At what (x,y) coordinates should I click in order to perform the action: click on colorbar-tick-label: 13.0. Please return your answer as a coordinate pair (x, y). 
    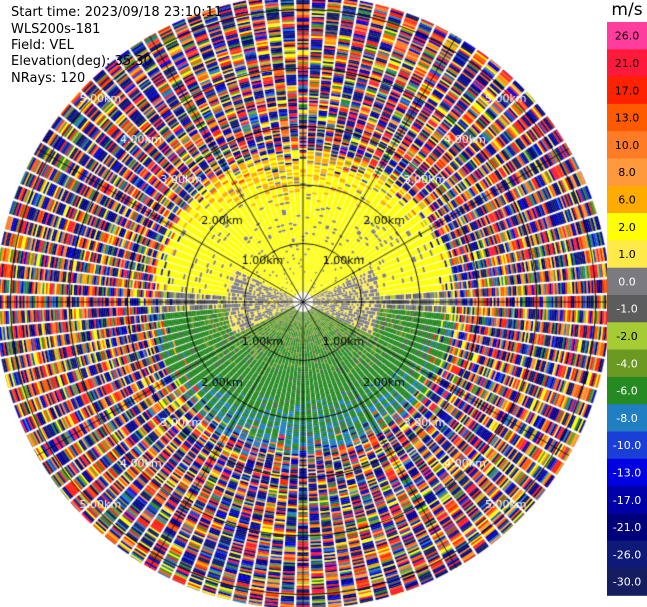
    Looking at the image, I should click on (627, 118).